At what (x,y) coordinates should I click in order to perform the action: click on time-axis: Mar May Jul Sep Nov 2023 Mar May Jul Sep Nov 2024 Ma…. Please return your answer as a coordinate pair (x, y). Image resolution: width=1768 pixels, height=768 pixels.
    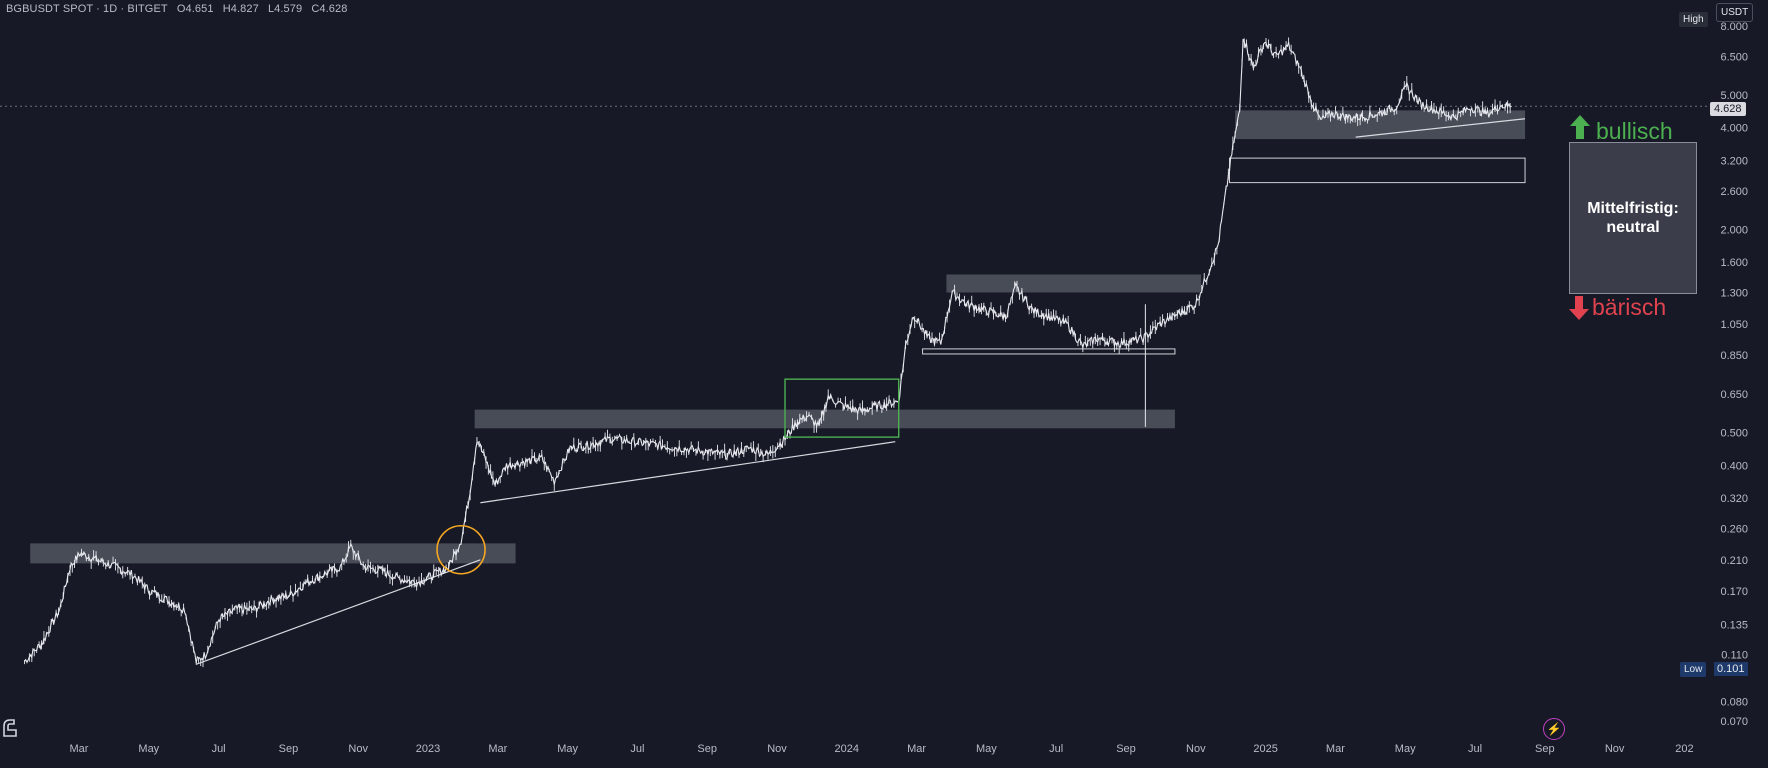
    Looking at the image, I should click on (882, 749).